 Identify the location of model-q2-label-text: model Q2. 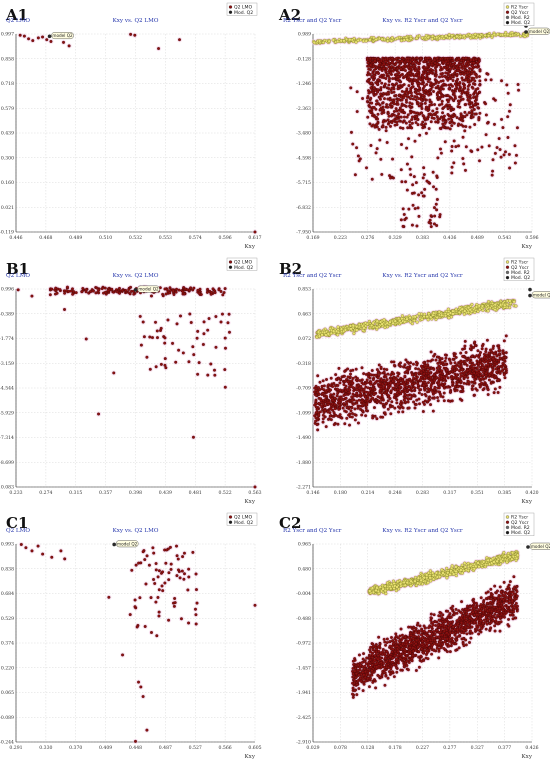
(148, 289).